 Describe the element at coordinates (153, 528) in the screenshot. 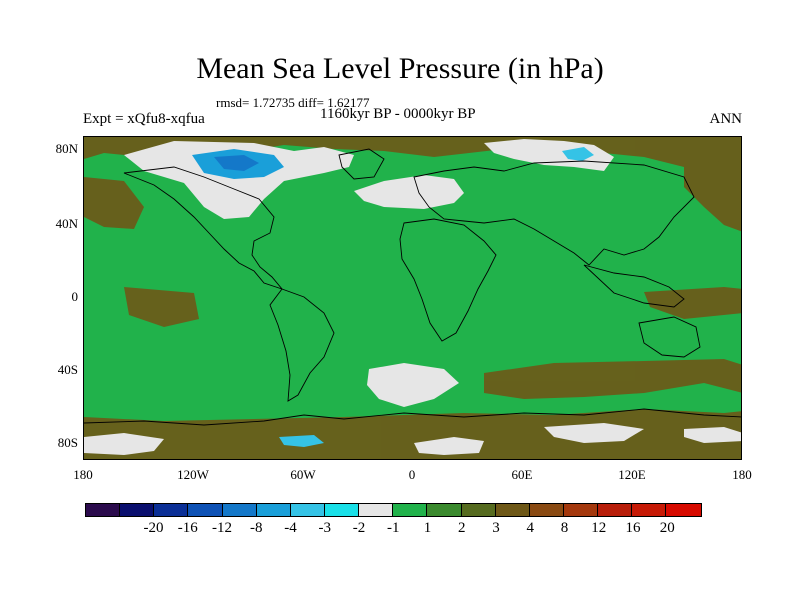

I see `colorbar-label: -20` at that location.